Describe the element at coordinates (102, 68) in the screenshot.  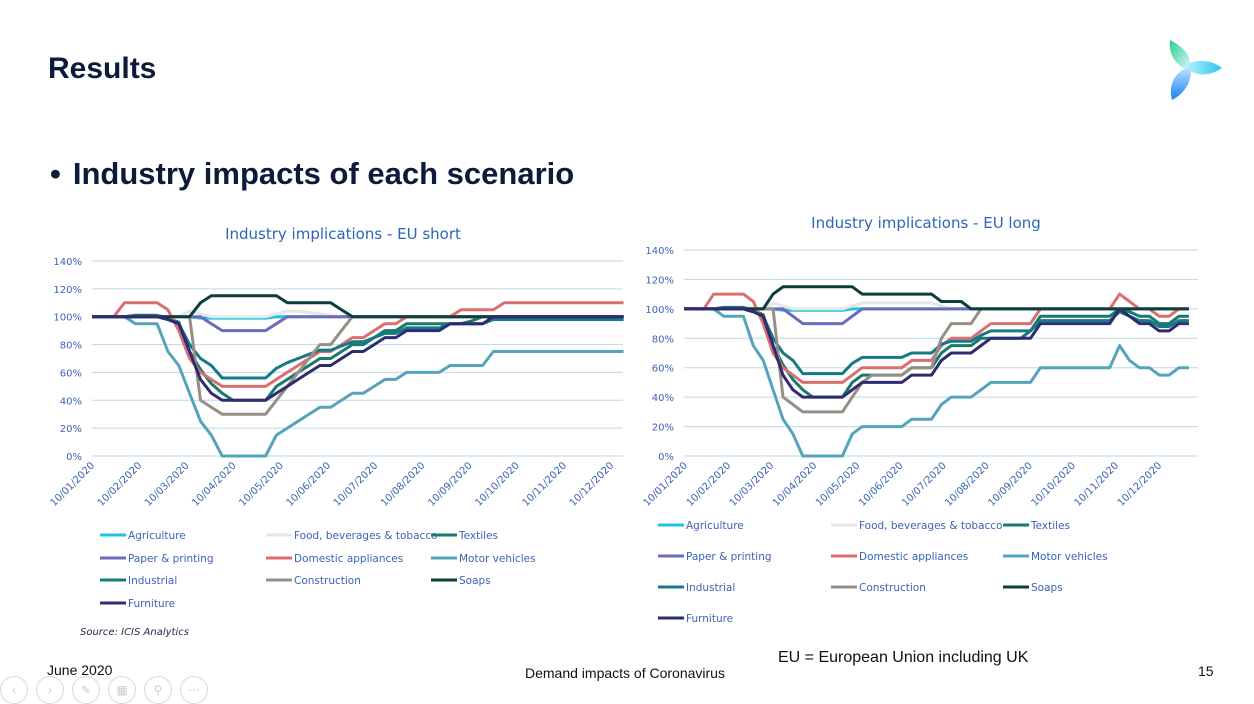
I see `slide-title: Results` at that location.